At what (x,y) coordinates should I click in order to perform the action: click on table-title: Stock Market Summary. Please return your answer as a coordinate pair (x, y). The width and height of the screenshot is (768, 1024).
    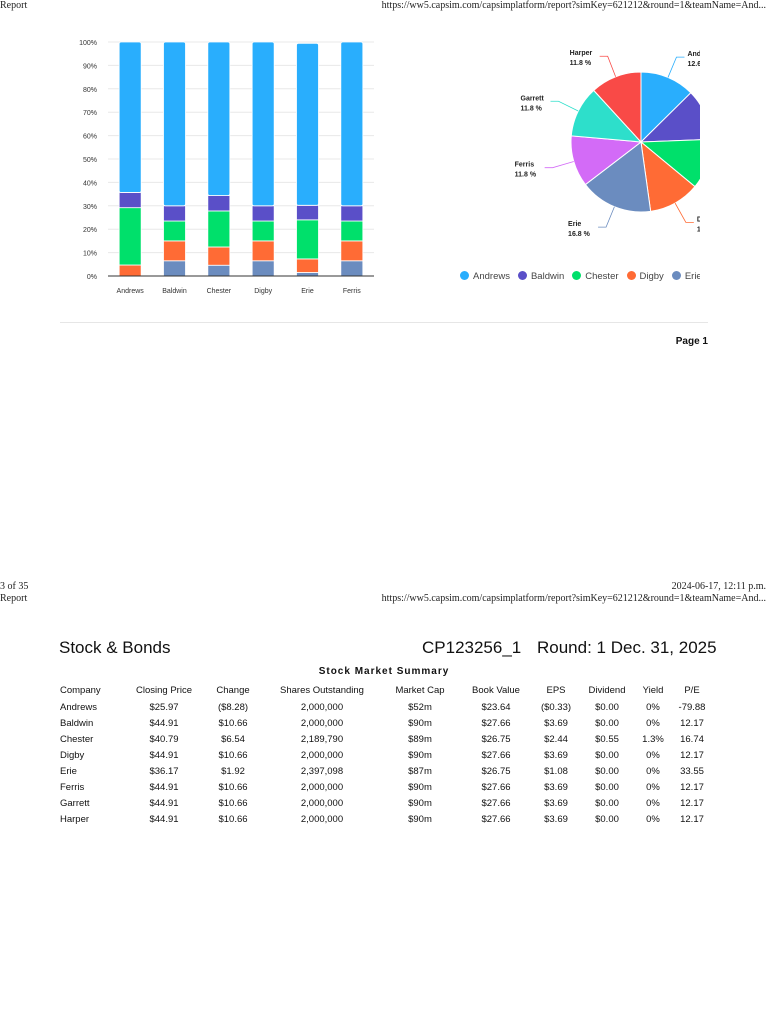
    Looking at the image, I should click on (384, 671).